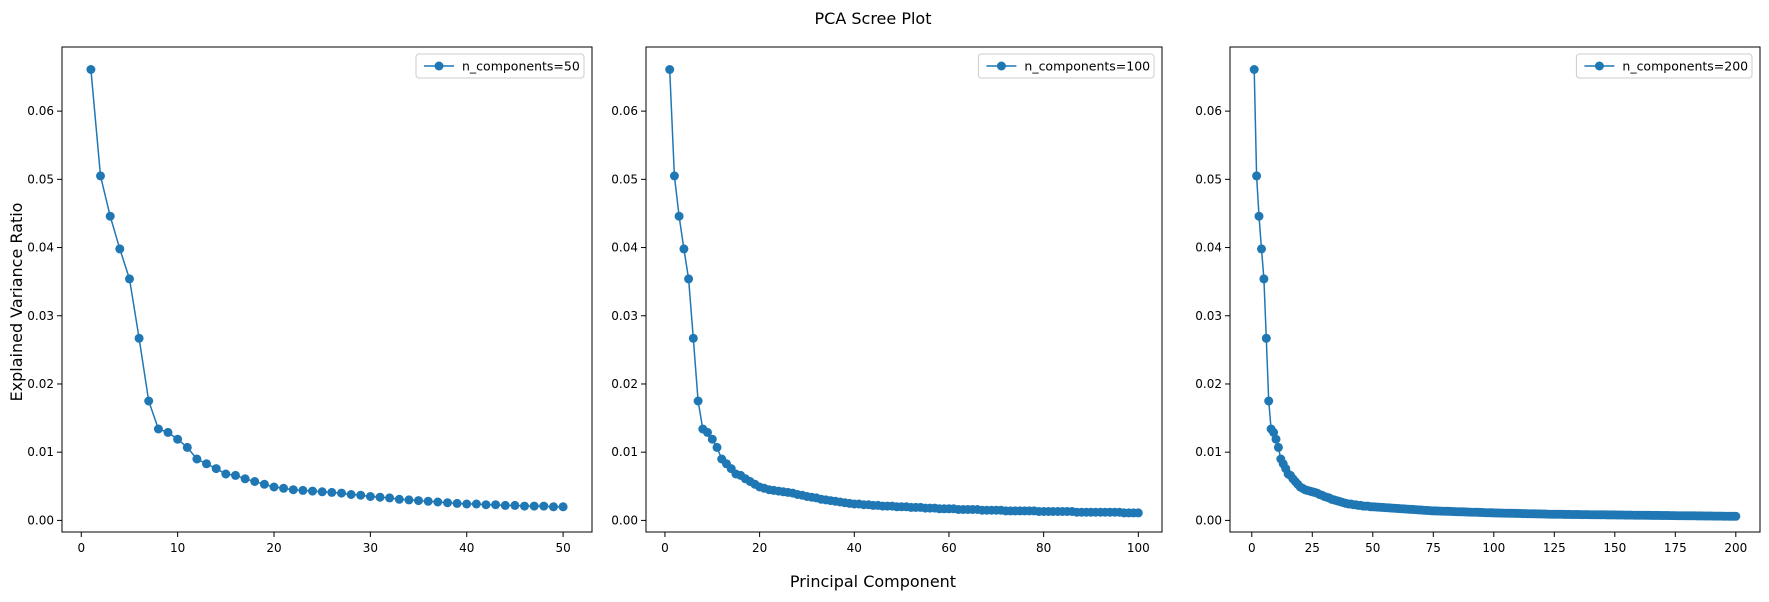  Describe the element at coordinates (273, 548) in the screenshot. I see `x-tick-label: 20` at that location.